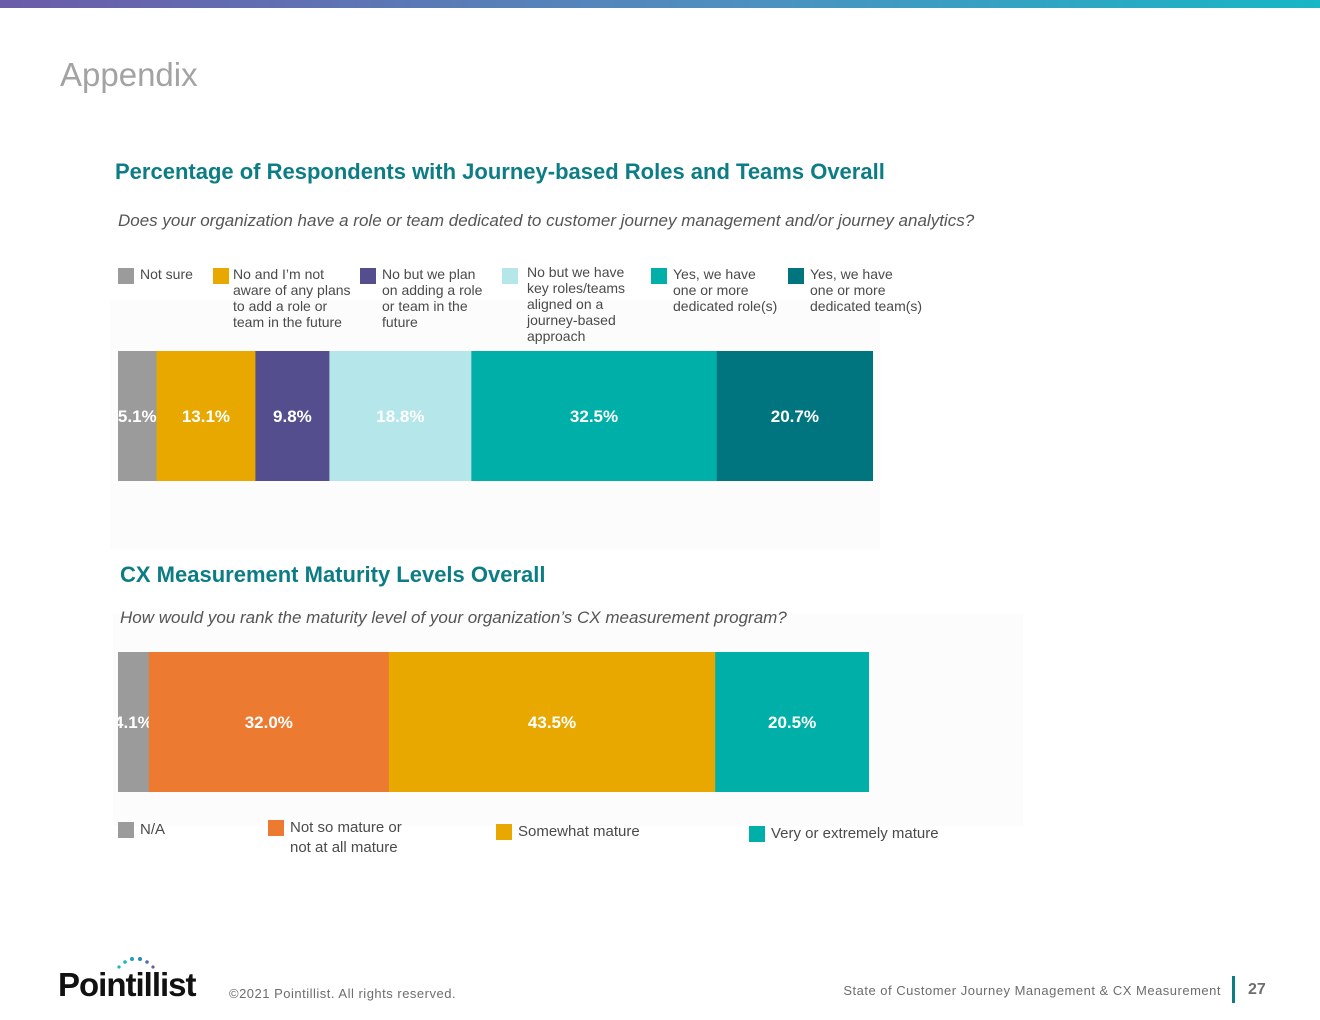  Describe the element at coordinates (660, 4) in the screenshot. I see `top-gradient-bar` at that location.